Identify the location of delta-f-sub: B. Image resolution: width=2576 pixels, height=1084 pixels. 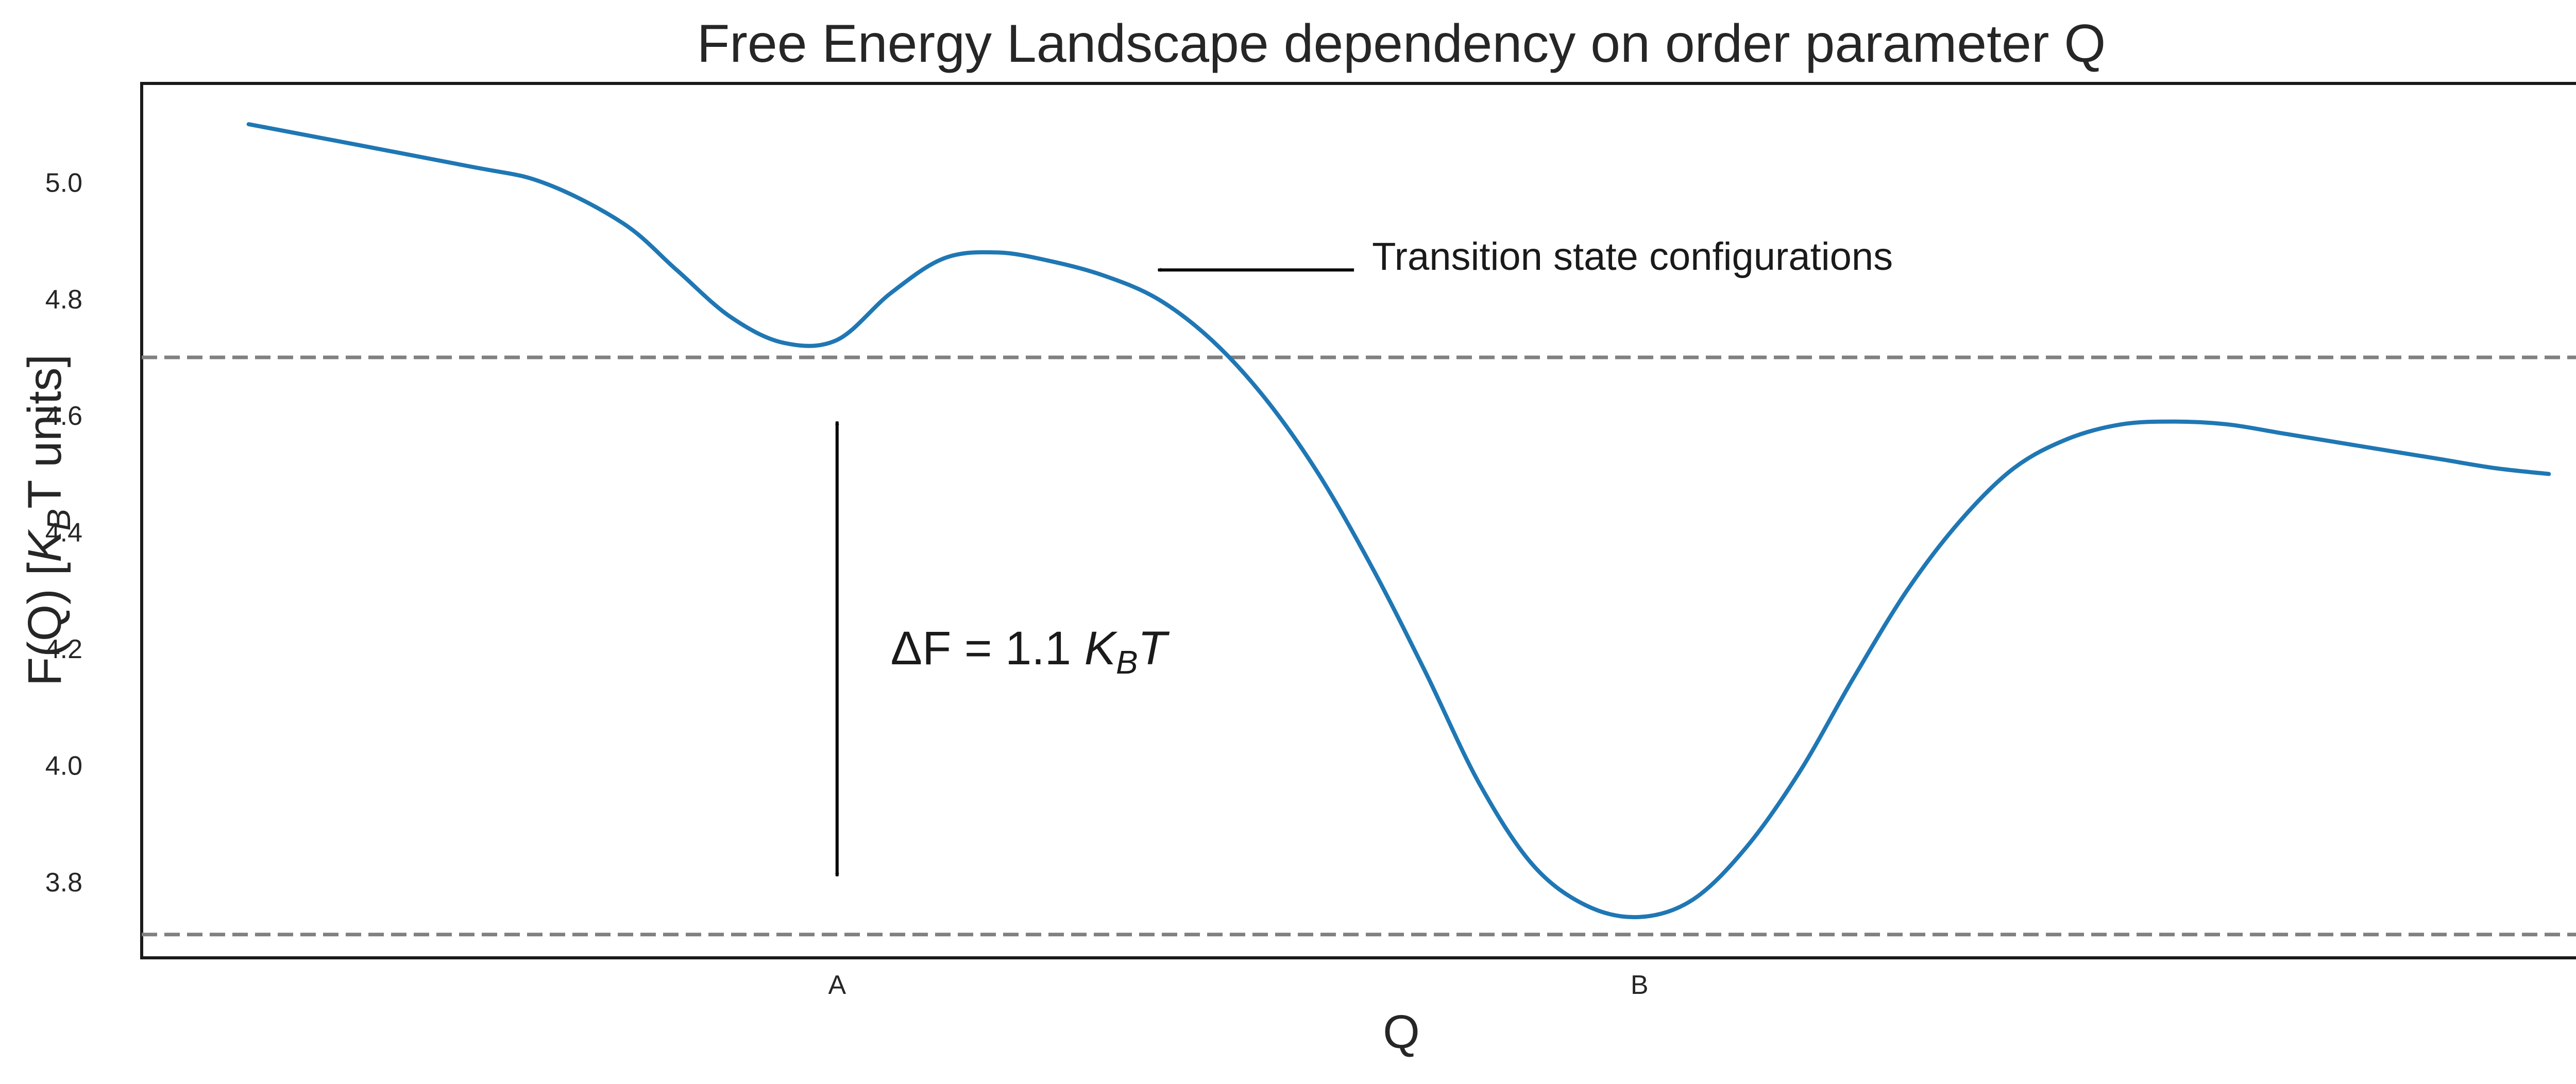
(1127, 662).